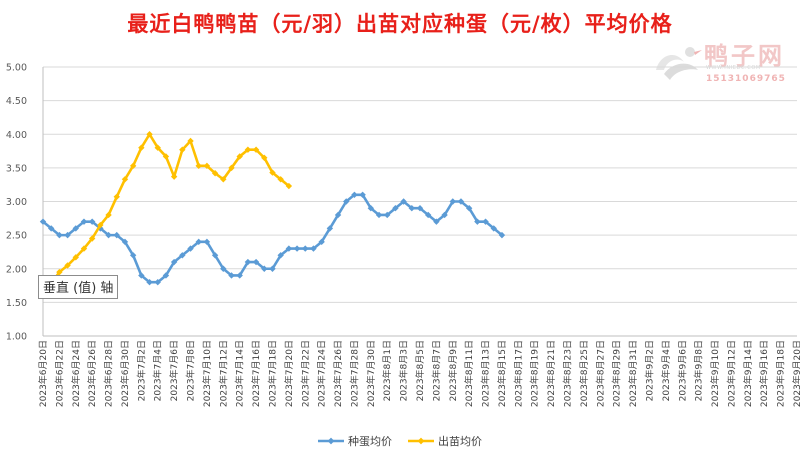  I want to click on x-tick-label: 2023年9月4日, so click(666, 370).